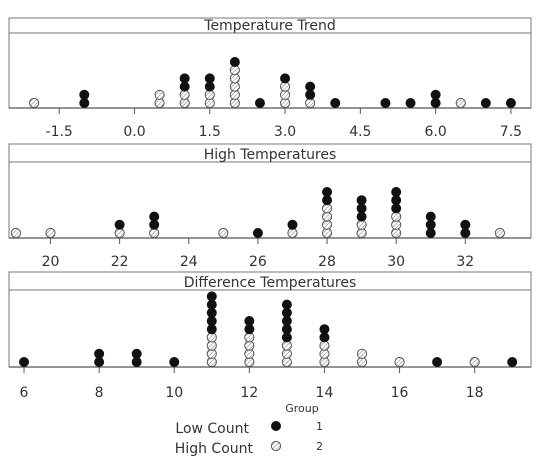  Describe the element at coordinates (270, 283) in the screenshot. I see `panel-title: Difference Temperatures` at that location.